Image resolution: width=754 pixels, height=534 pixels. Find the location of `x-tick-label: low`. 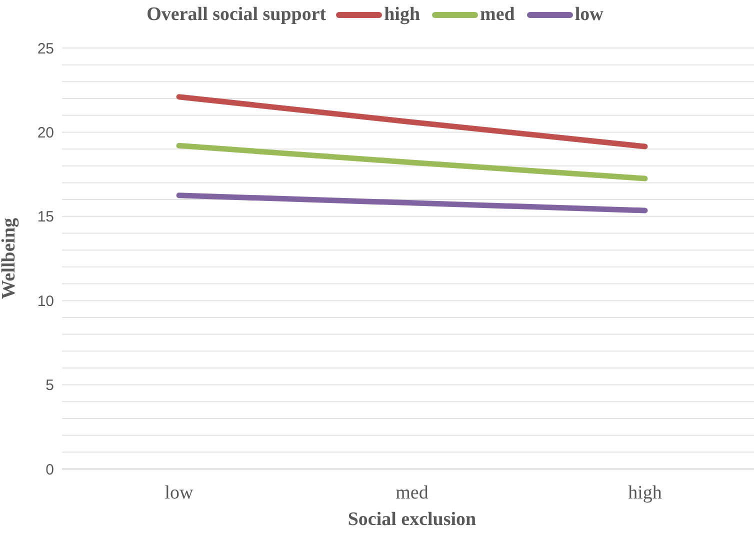

x-tick-label: low is located at coordinates (179, 493).